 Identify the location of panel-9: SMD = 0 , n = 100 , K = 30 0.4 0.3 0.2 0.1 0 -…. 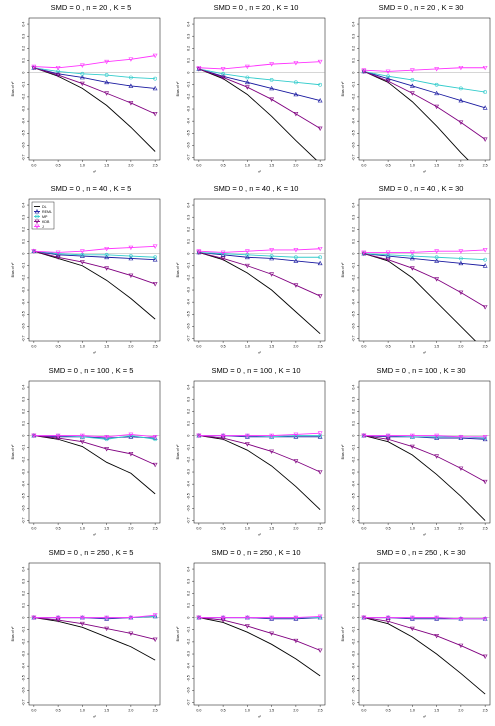
(416, 451).